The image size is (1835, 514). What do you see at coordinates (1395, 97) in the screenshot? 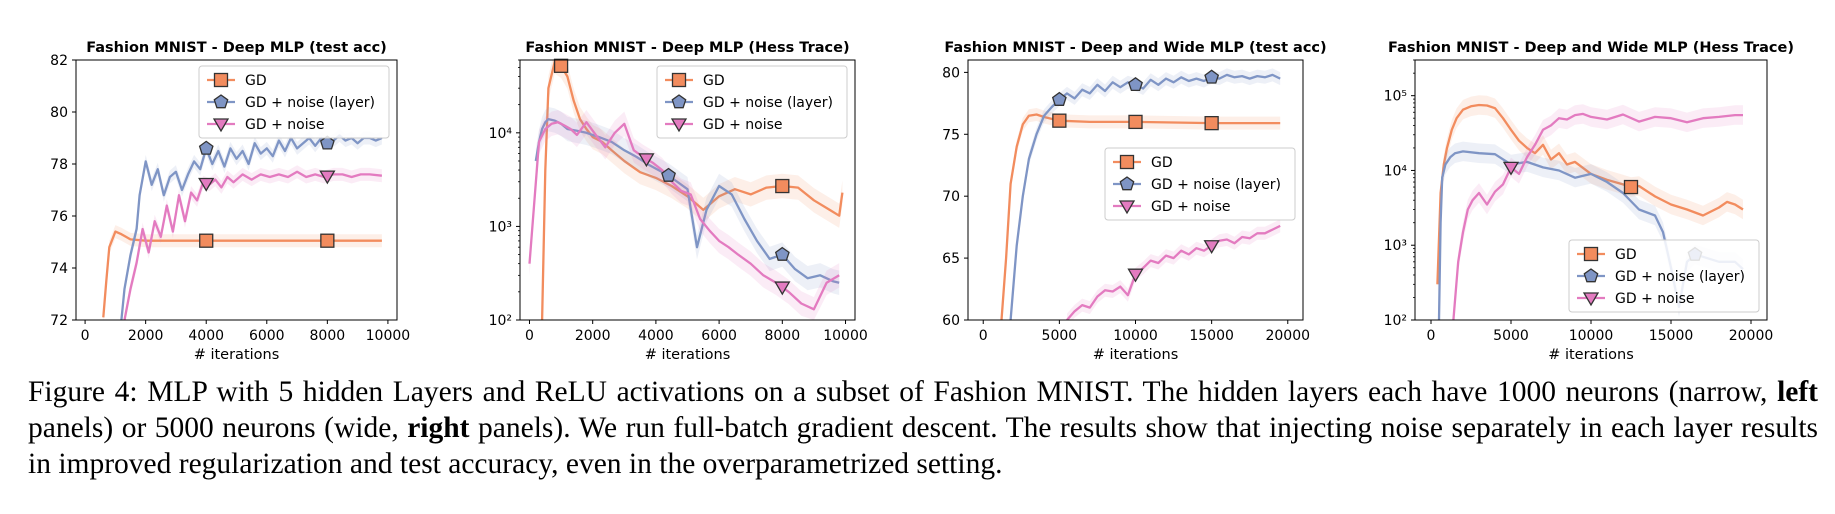
I see `y-tick-label: 10⁵` at bounding box center [1395, 97].